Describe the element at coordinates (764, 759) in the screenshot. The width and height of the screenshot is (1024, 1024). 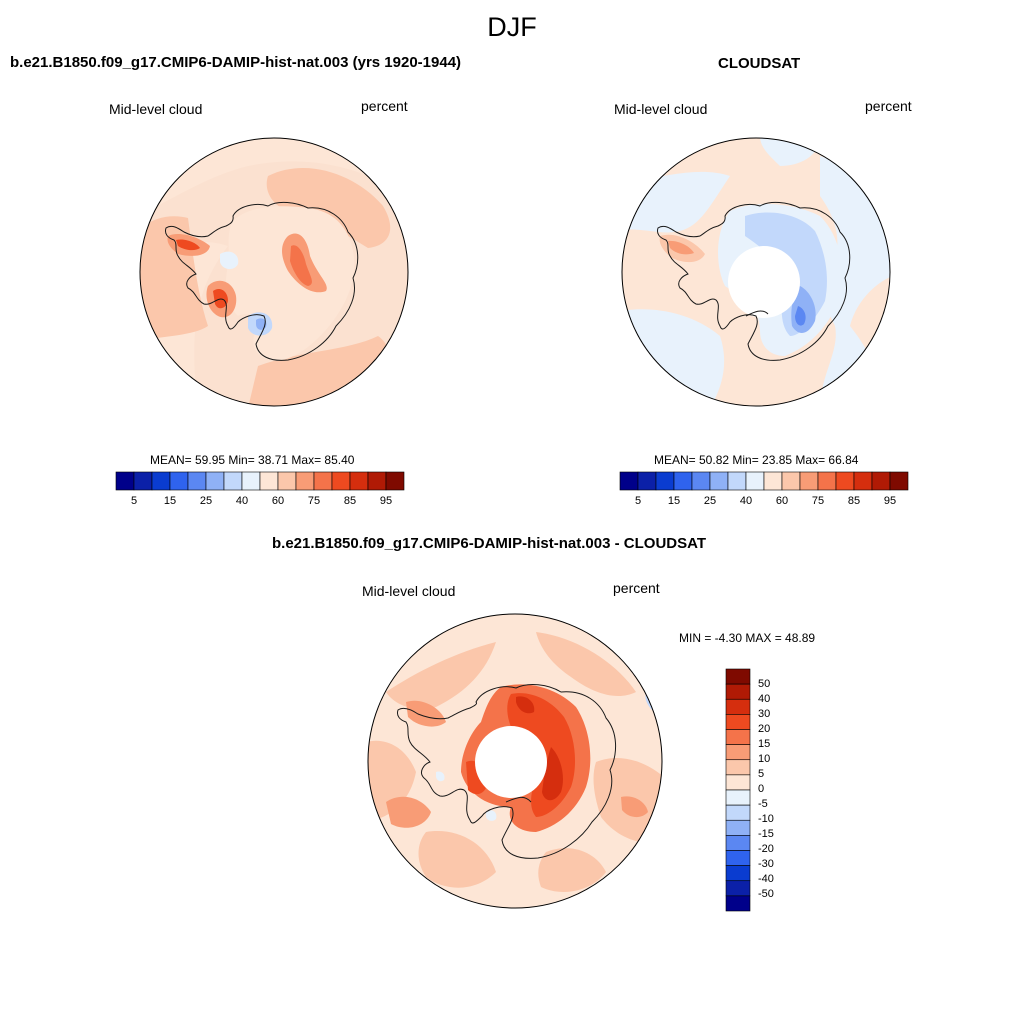
I see `colorbar-tick: 10` at that location.